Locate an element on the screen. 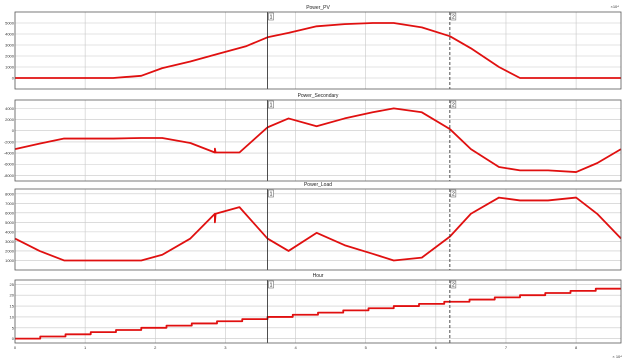 This screenshot has height=361, width=624. hour-title: Hour is located at coordinates (318, 276).